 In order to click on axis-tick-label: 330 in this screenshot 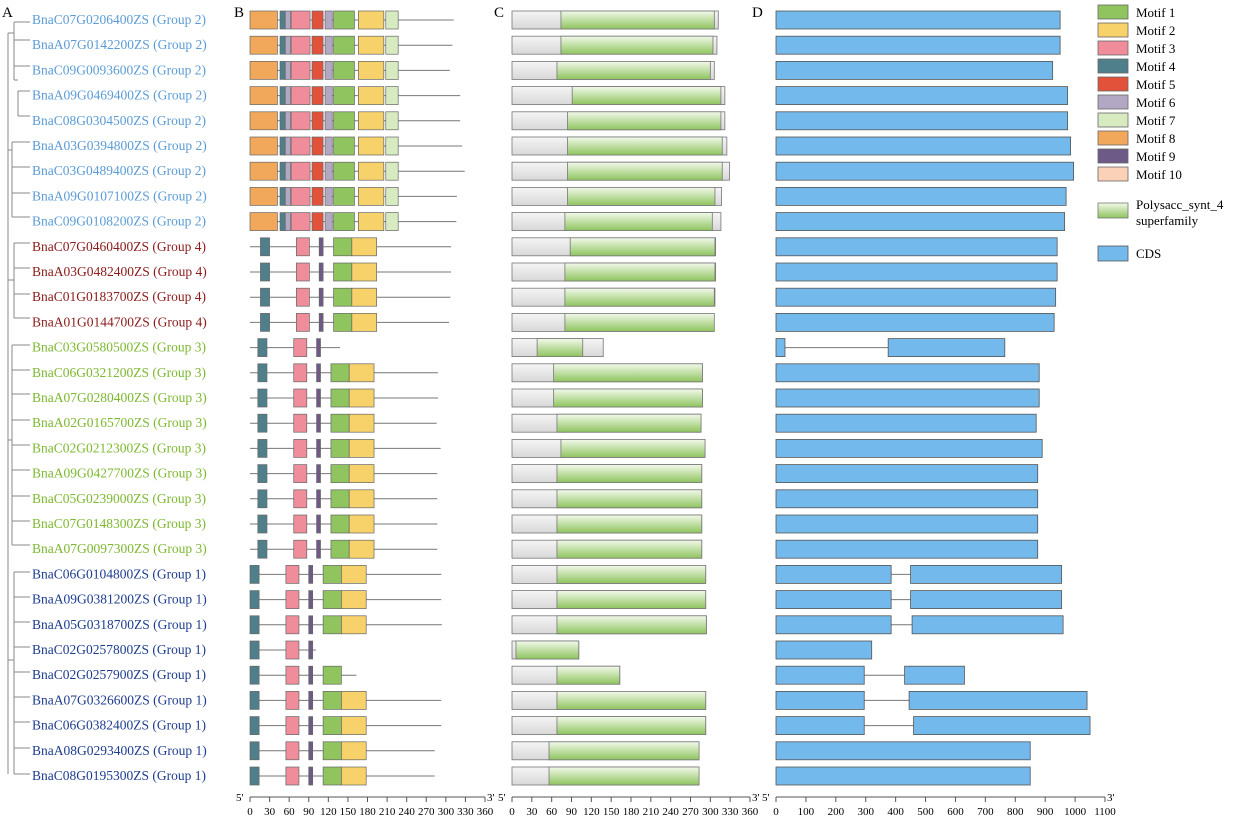, I will do `click(465, 812)`.